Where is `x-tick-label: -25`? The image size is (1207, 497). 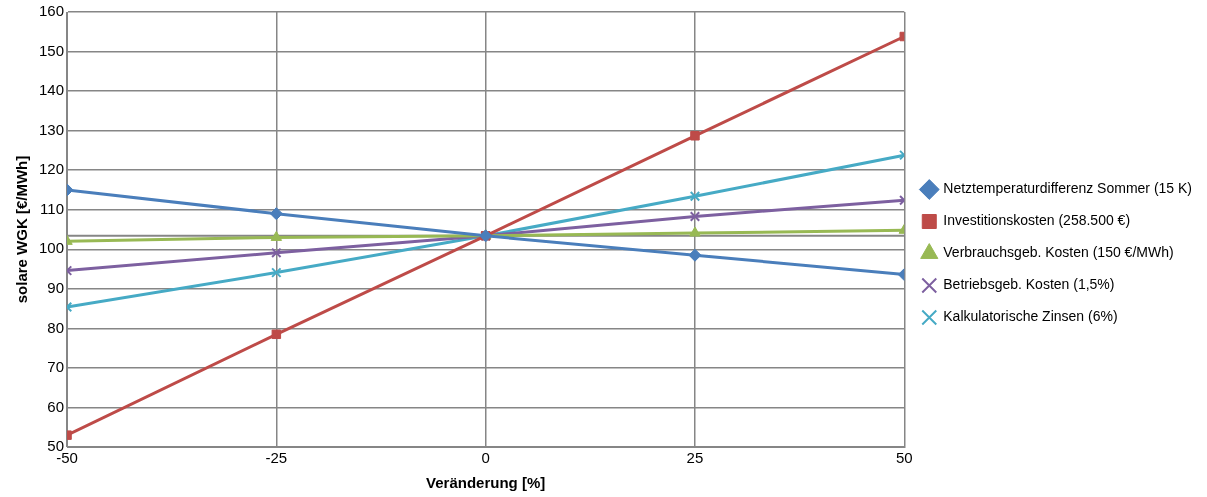 x-tick-label: -25 is located at coordinates (276, 458).